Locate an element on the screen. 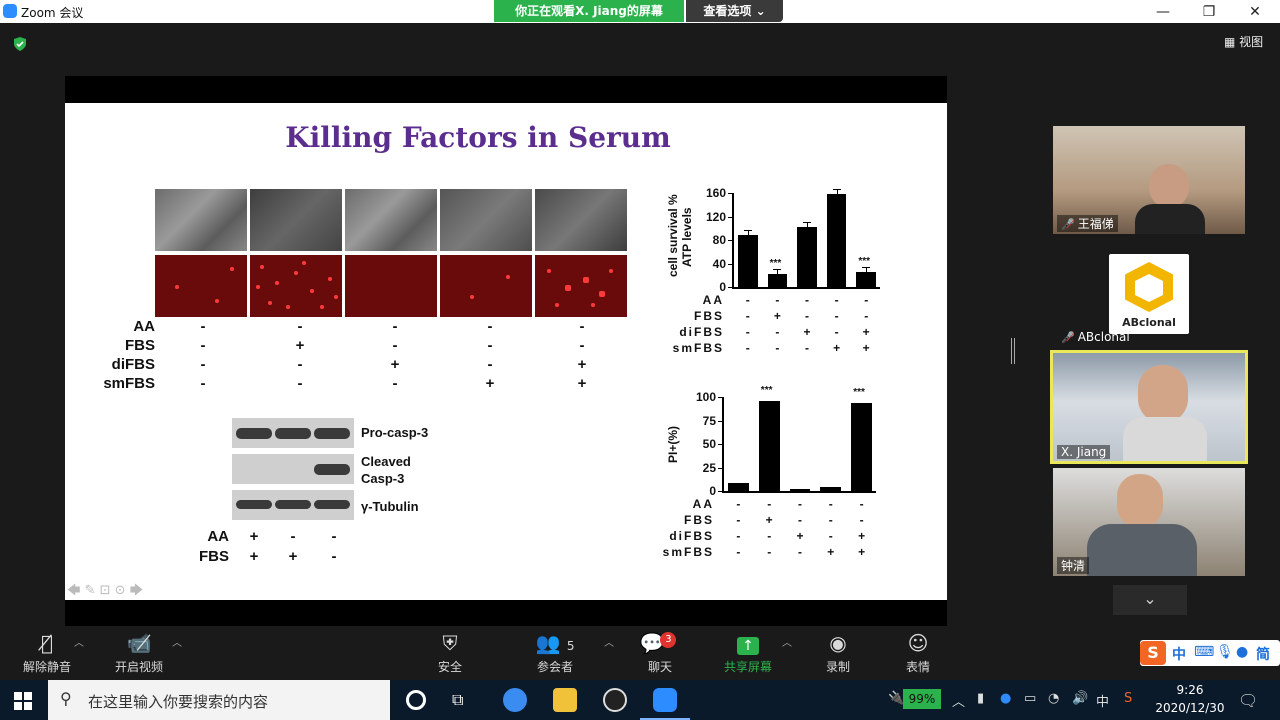 This screenshot has width=1280, height=720. plug-icon: 🔌 is located at coordinates (896, 698).